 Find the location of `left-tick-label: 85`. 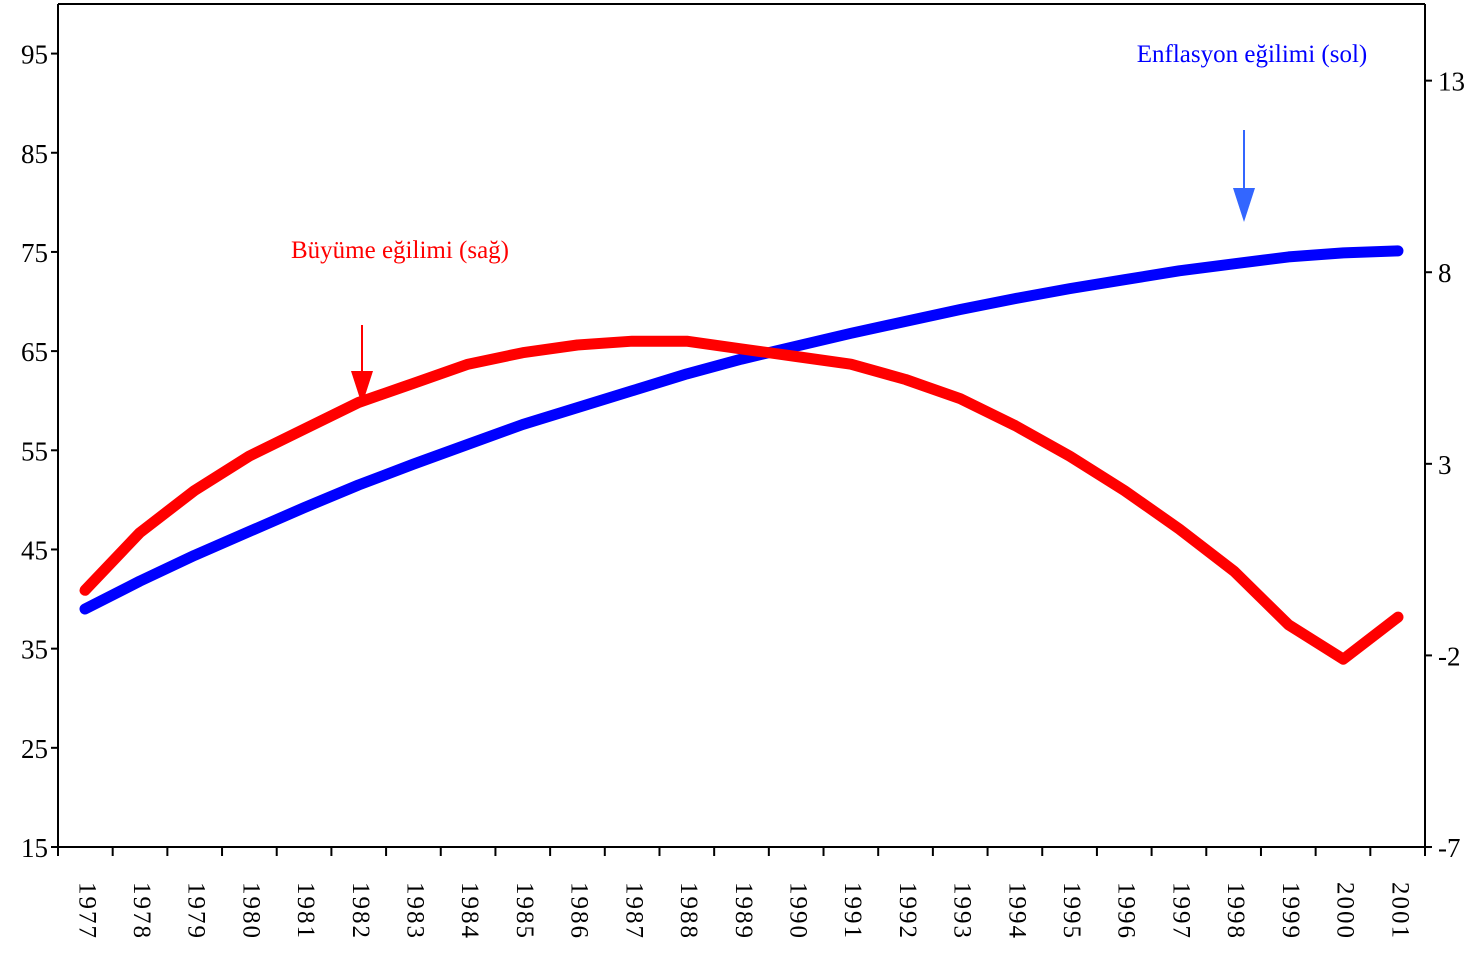

left-tick-label: 85 is located at coordinates (34, 154).